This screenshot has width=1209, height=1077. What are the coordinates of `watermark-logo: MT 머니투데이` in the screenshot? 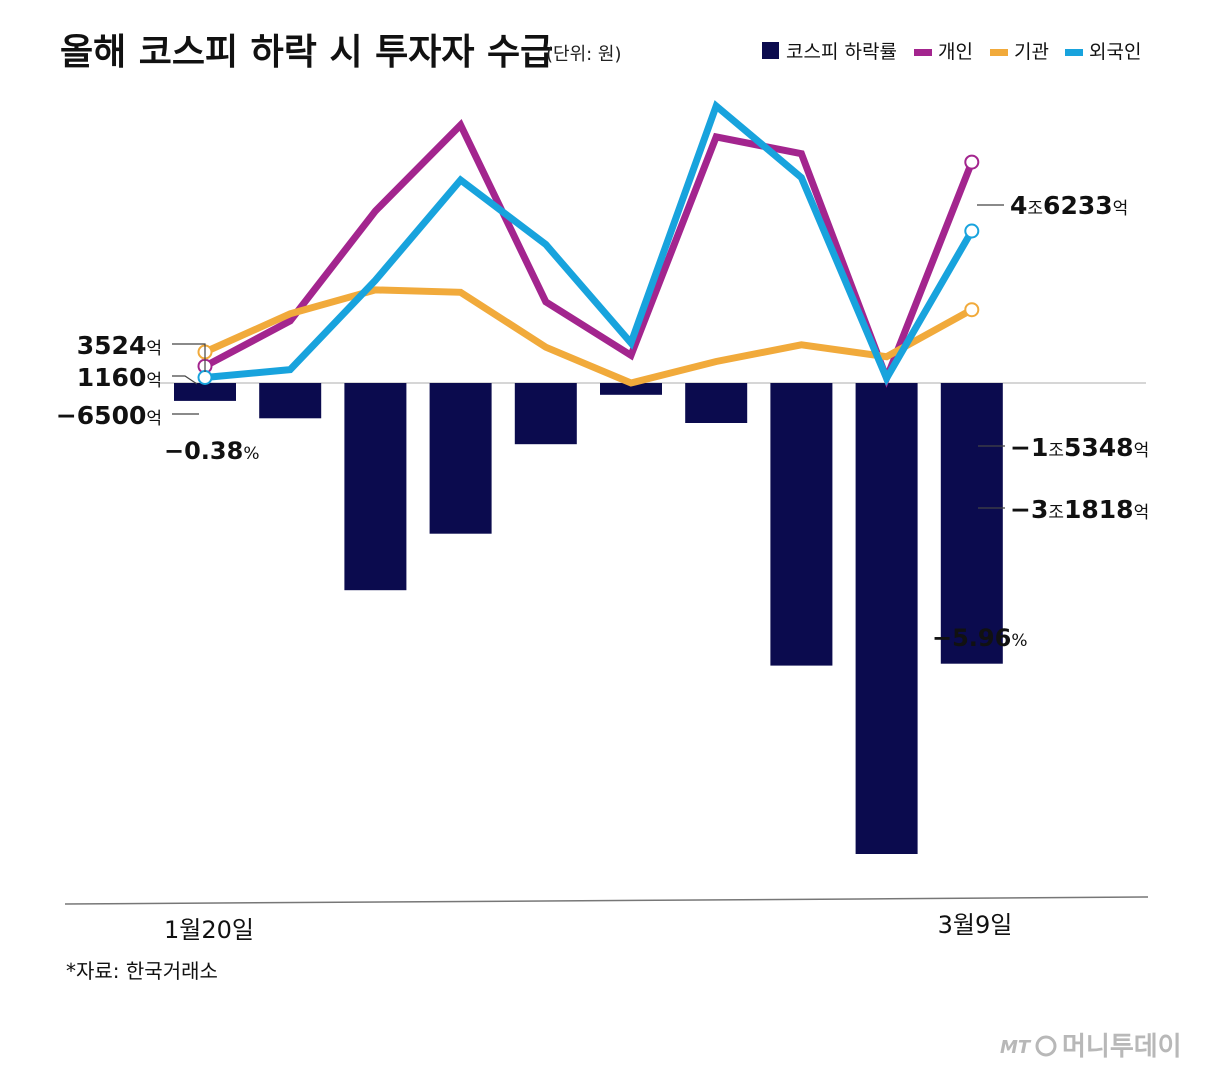 It's located at (1091, 1047).